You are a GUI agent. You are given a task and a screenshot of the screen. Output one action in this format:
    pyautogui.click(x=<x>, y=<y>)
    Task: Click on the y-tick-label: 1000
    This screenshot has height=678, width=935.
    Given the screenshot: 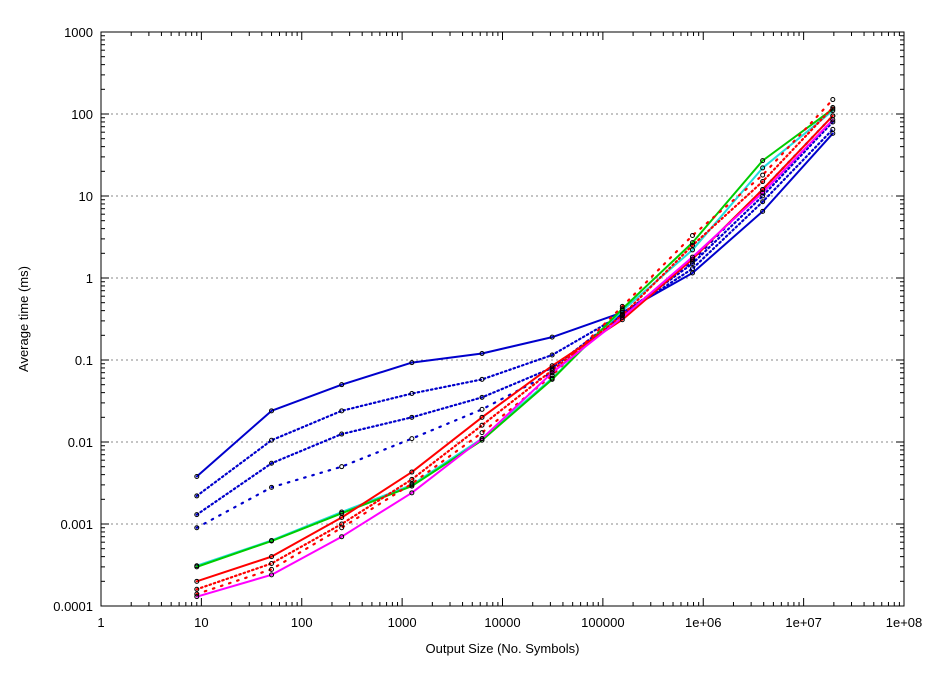 What is the action you would take?
    pyautogui.click(x=78, y=32)
    